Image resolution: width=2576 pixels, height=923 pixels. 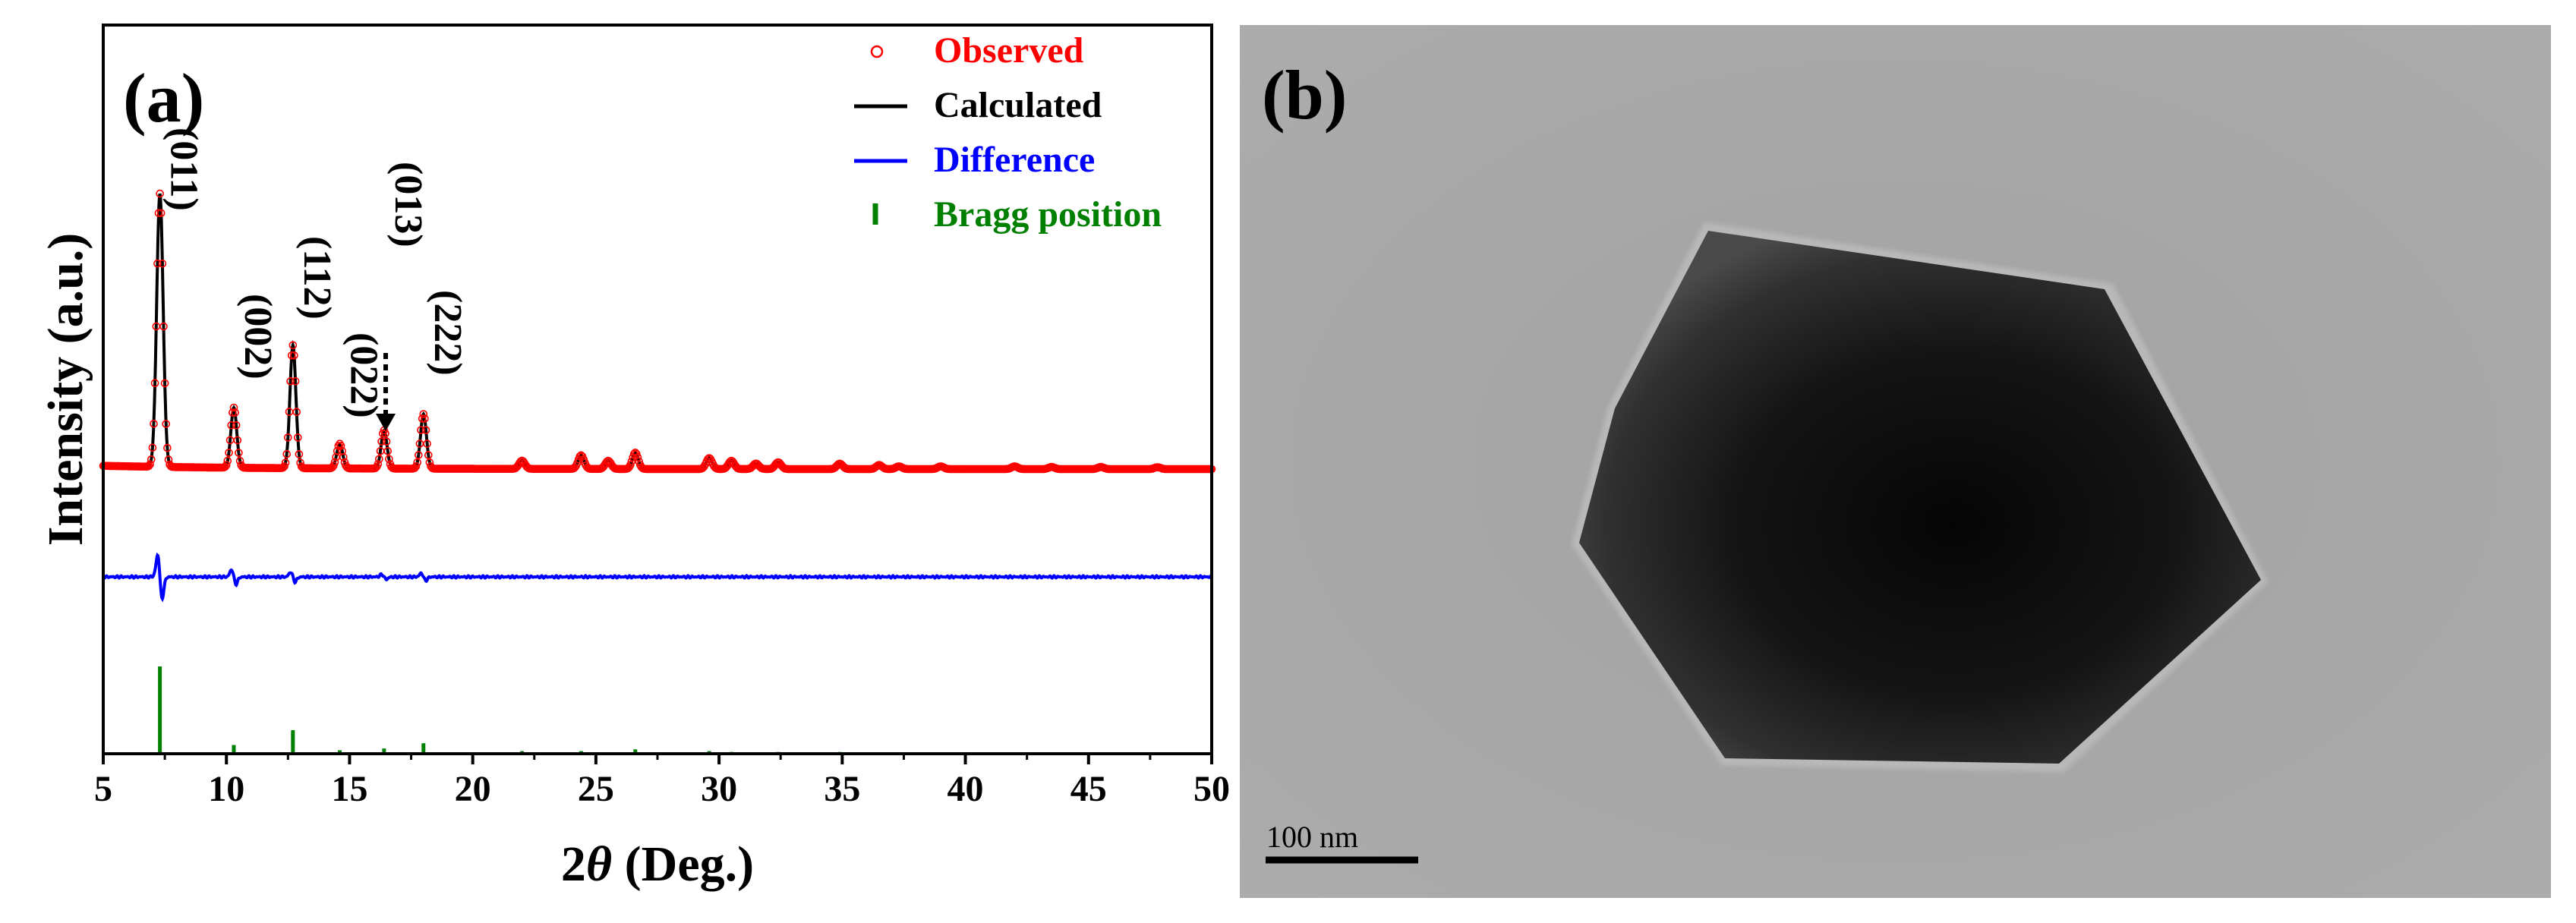 I want to click on legend-entry-label: Bragg position, so click(x=1048, y=215).